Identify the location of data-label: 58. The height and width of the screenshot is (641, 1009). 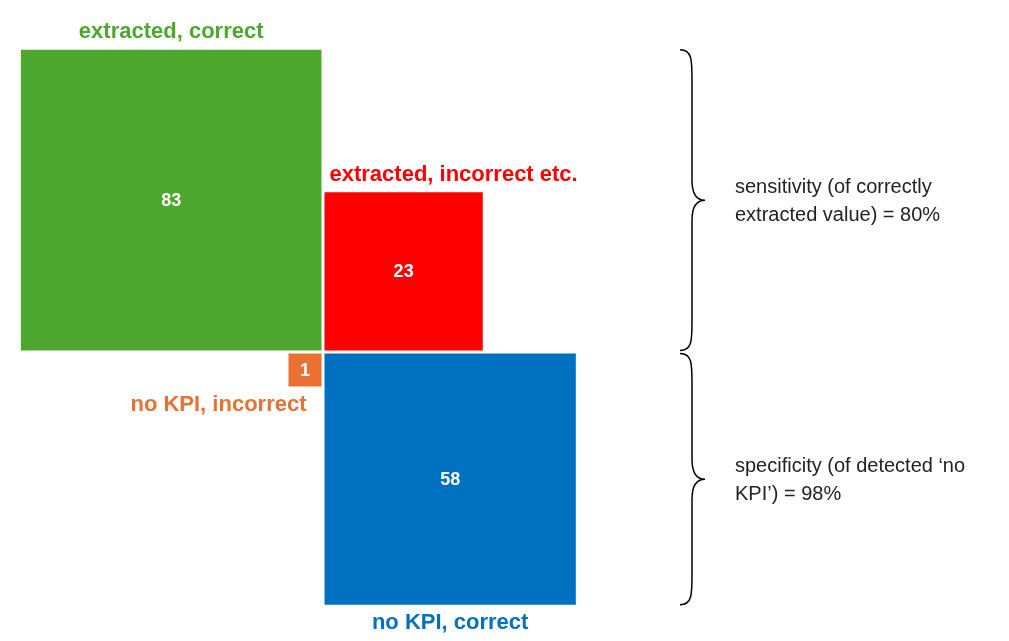
(450, 479).